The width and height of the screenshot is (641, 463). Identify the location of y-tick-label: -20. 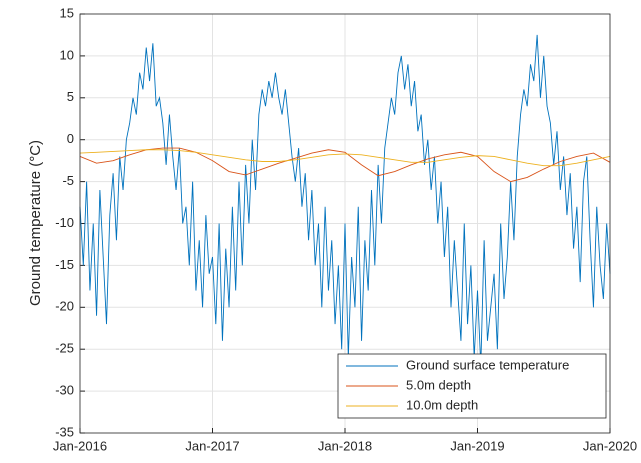
(64, 306).